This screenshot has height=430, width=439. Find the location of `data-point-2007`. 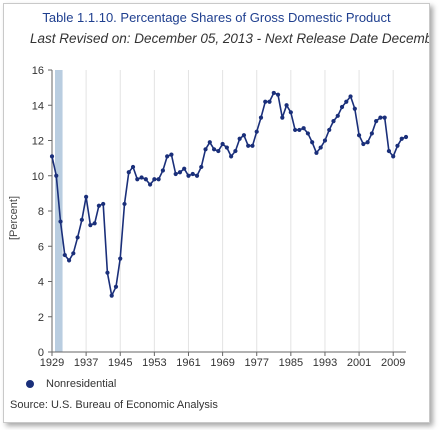

data-point-2007 is located at coordinates (384, 117).